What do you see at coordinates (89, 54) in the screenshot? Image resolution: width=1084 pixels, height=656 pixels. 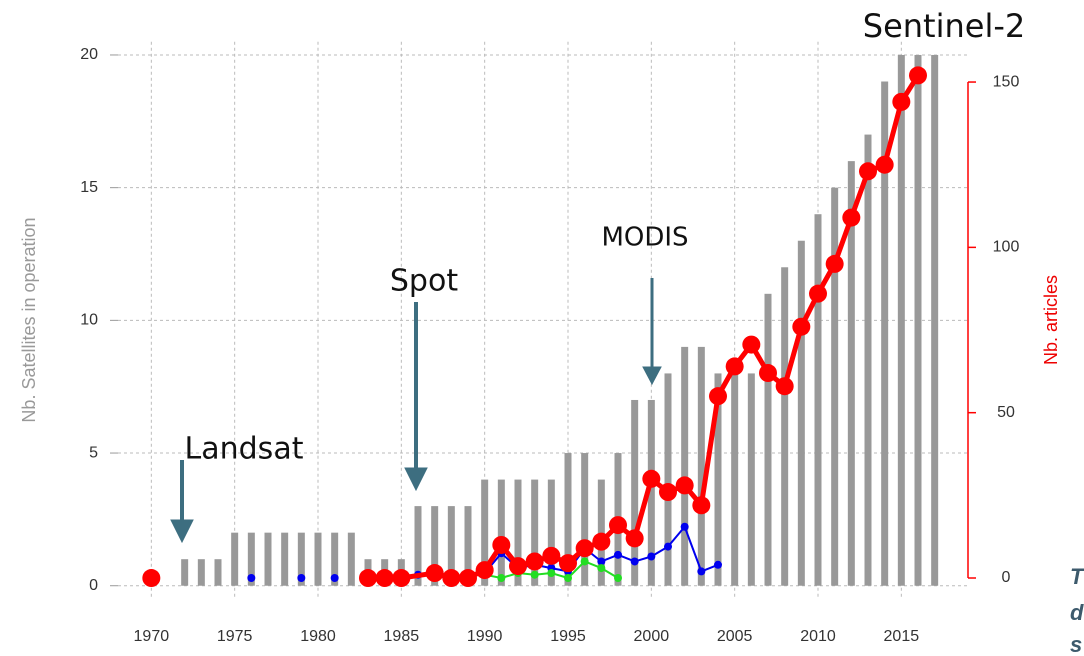 I see `y-tick-label: 20` at bounding box center [89, 54].